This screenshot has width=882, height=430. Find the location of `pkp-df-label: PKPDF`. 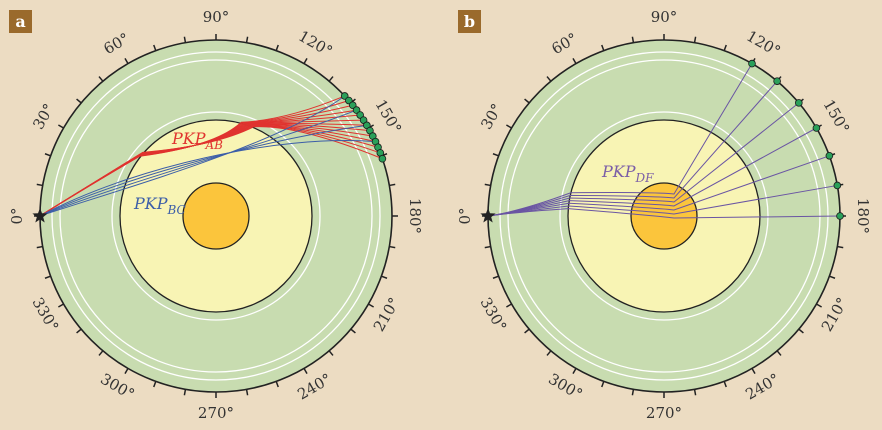

pkp-df-label: PKPDF is located at coordinates (627, 173).